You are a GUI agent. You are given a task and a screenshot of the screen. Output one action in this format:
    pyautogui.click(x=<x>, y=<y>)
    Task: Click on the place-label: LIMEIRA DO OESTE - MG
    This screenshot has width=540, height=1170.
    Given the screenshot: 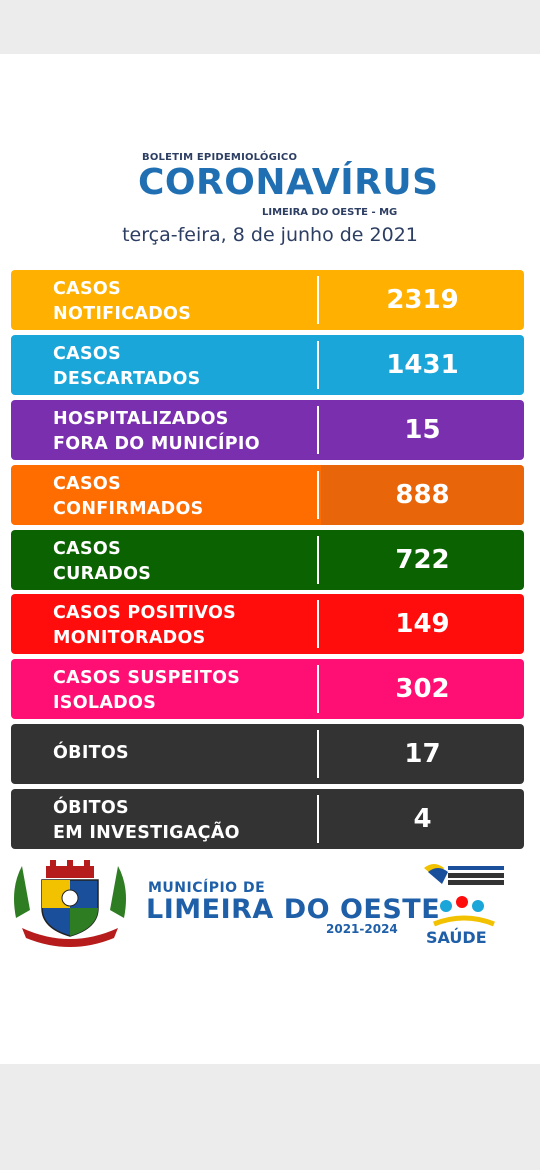 What is the action you would take?
    pyautogui.click(x=330, y=212)
    